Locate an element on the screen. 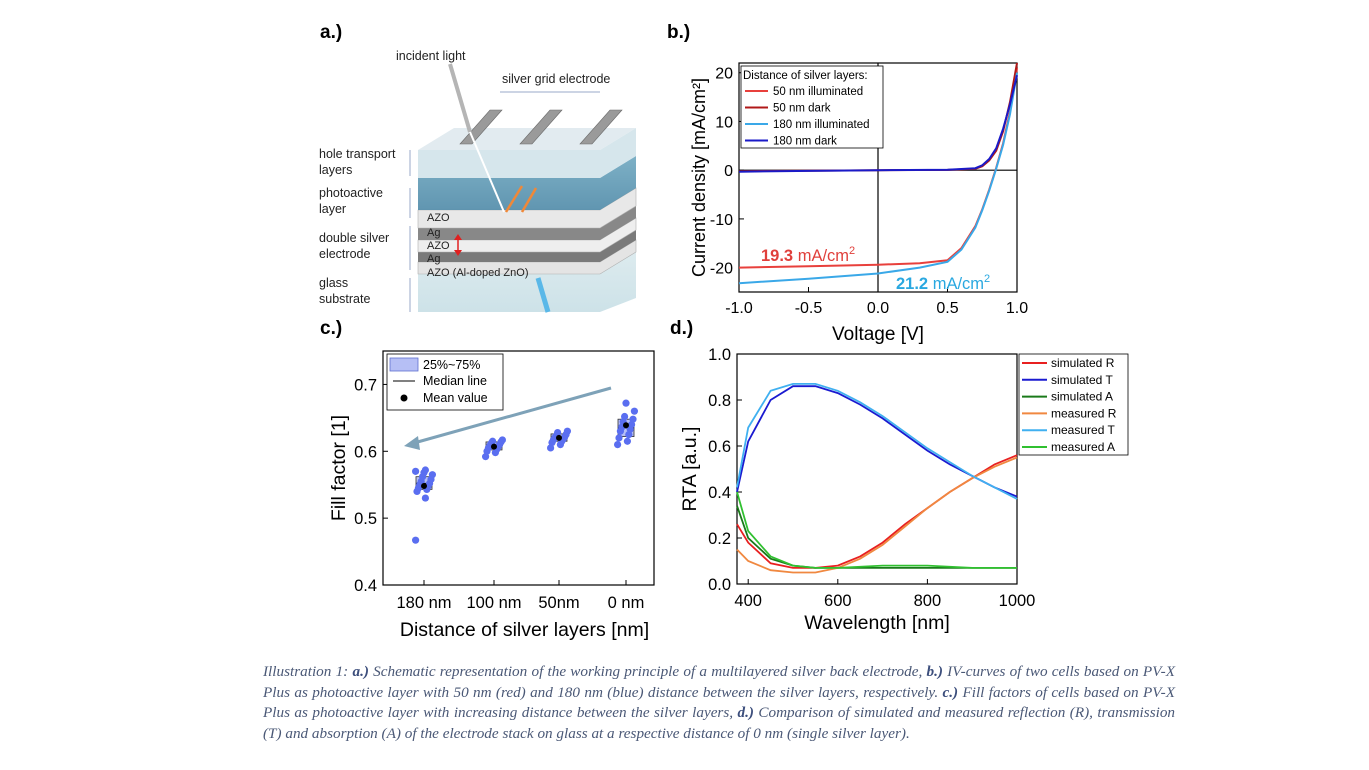 The image size is (1369, 770). label-silver-grid: silver grid electrode is located at coordinates (556, 79).